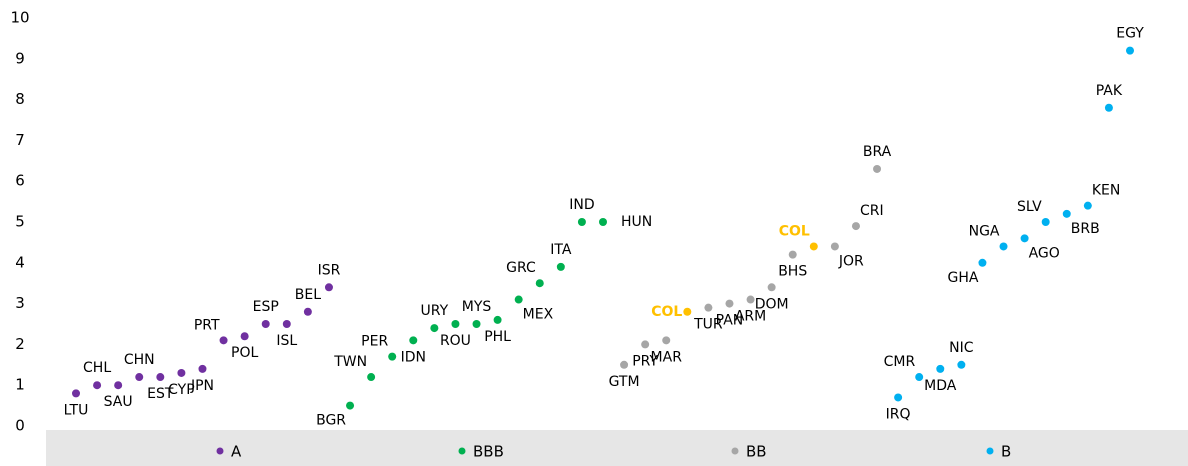 This screenshot has width=1188, height=466. Describe the element at coordinates (331, 421) in the screenshot. I see `point-label: BGR` at that location.